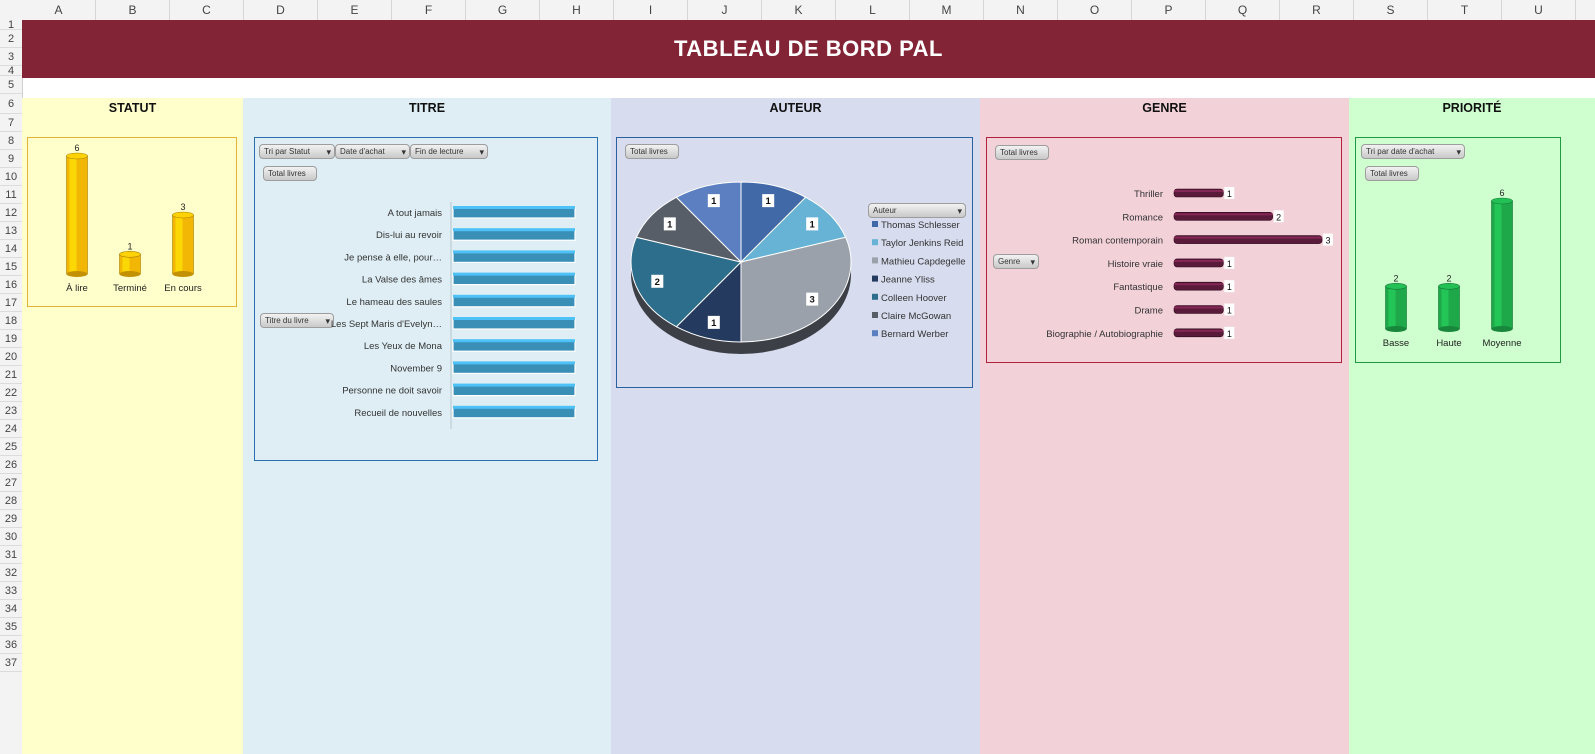 The width and height of the screenshot is (1595, 754). What do you see at coordinates (130, 288) in the screenshot?
I see `category-label-1: Terminé` at bounding box center [130, 288].